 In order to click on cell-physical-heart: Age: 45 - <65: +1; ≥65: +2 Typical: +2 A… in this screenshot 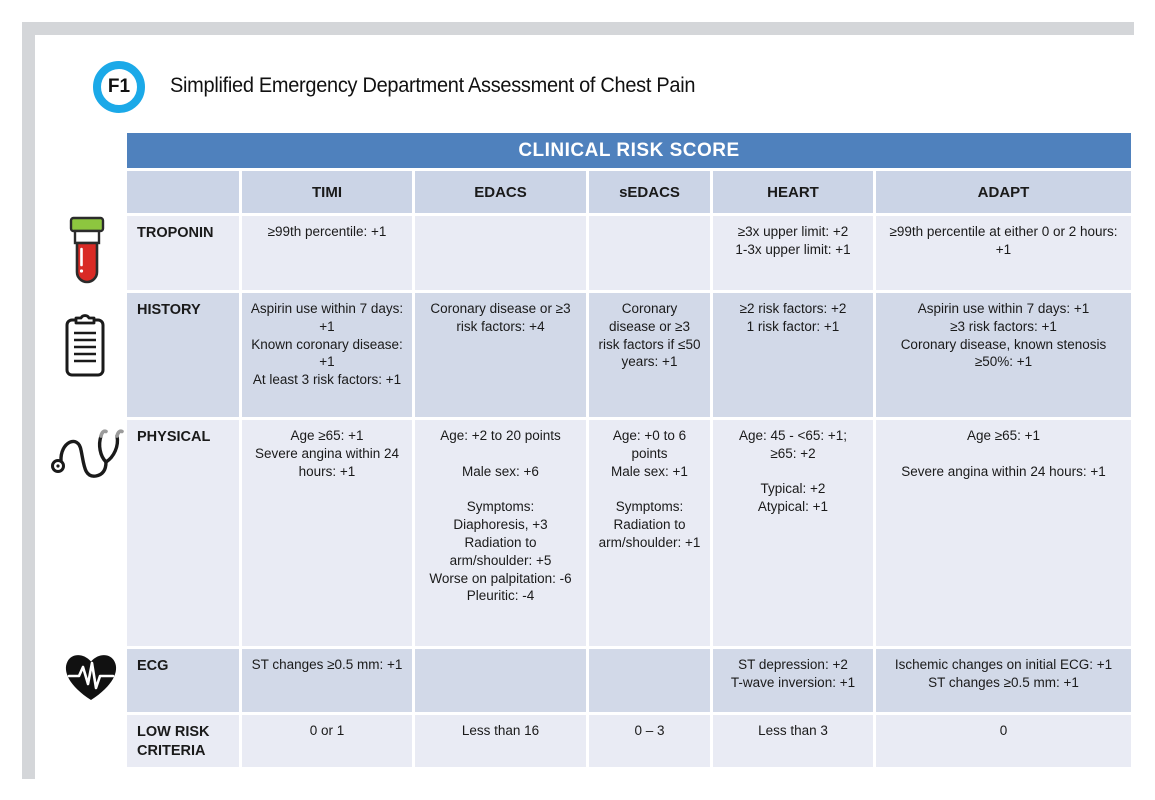, I will do `click(793, 533)`.